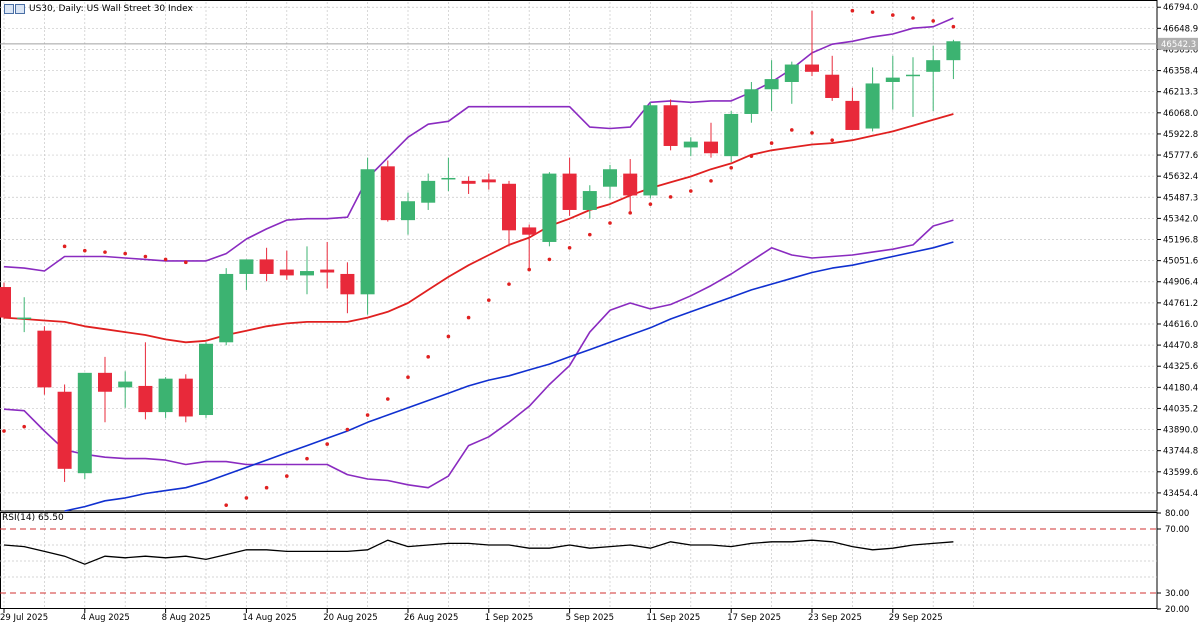 The height and width of the screenshot is (626, 1200). I want to click on price-tick-label: 45487.3, so click(1180, 198).